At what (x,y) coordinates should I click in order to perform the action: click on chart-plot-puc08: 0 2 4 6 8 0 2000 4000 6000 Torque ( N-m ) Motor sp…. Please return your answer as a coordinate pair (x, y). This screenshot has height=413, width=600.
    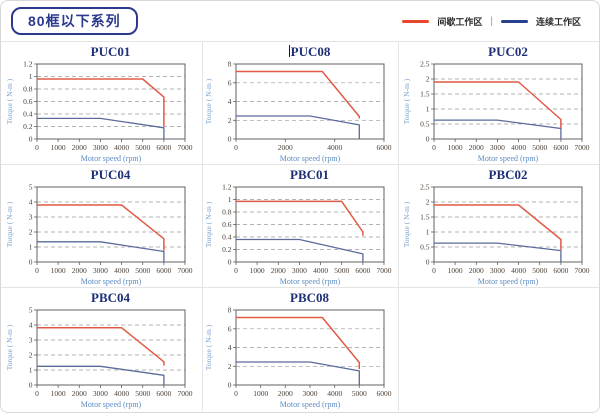
    Looking at the image, I should click on (298, 111).